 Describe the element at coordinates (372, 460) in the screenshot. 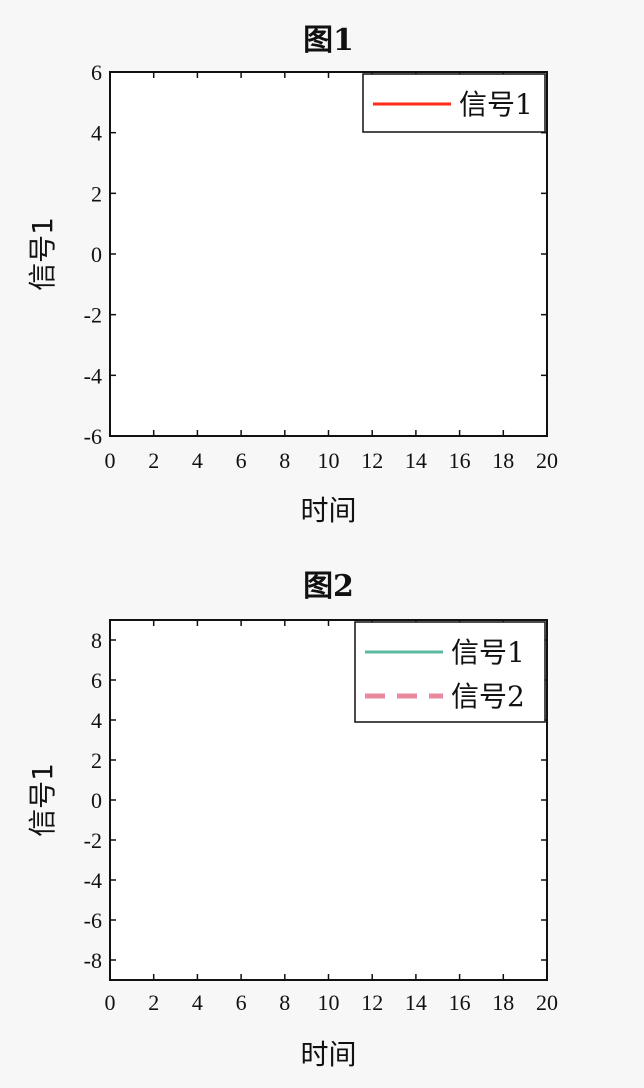

I see `chart-1-x-tick-label: 12` at that location.